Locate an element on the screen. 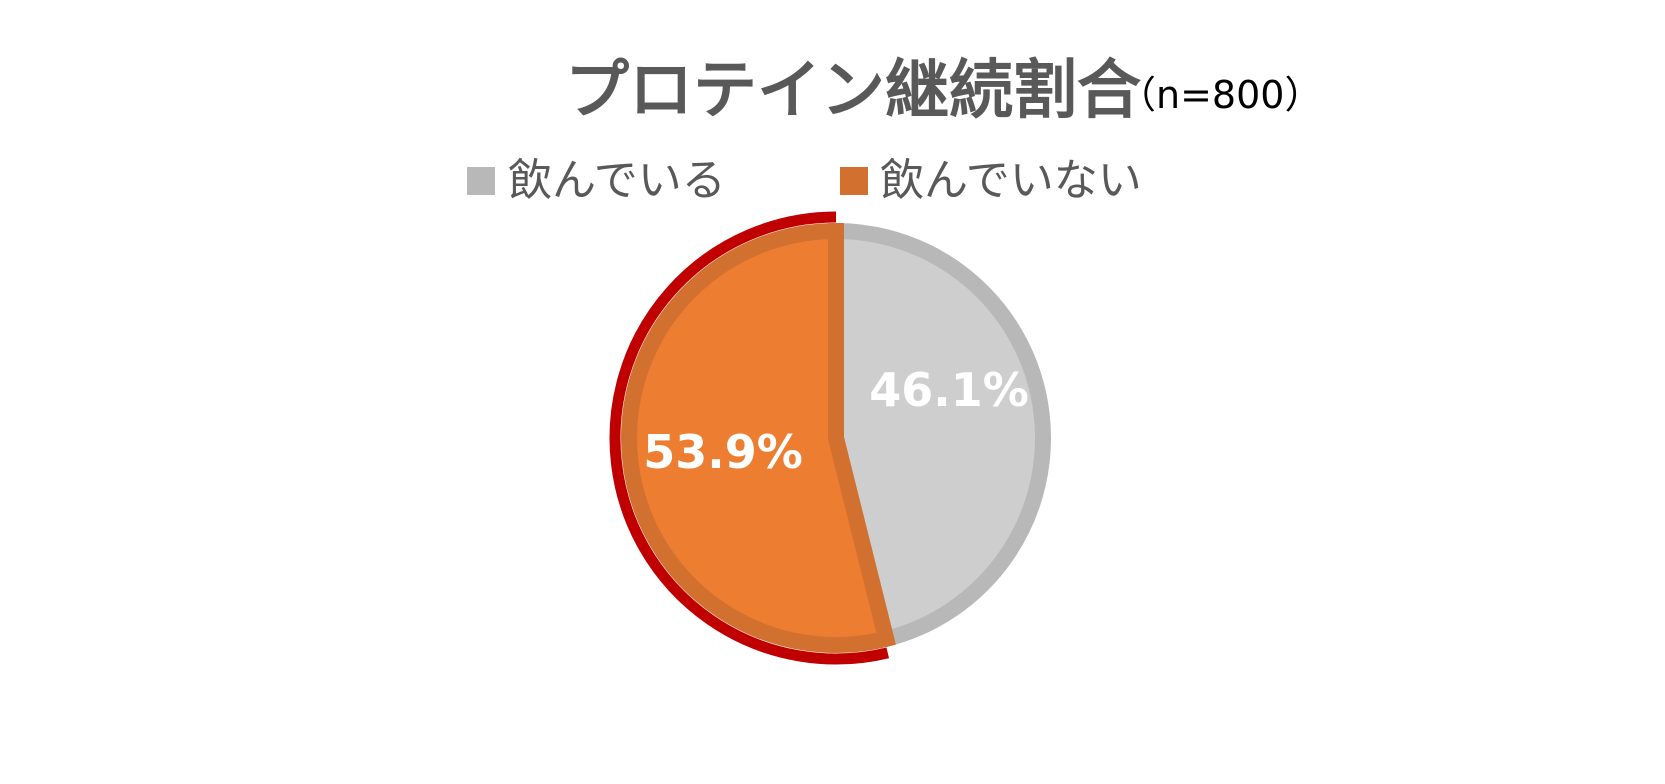 This screenshot has width=1665, height=784. chart-subtitle: （n=800） is located at coordinates (1220, 95).